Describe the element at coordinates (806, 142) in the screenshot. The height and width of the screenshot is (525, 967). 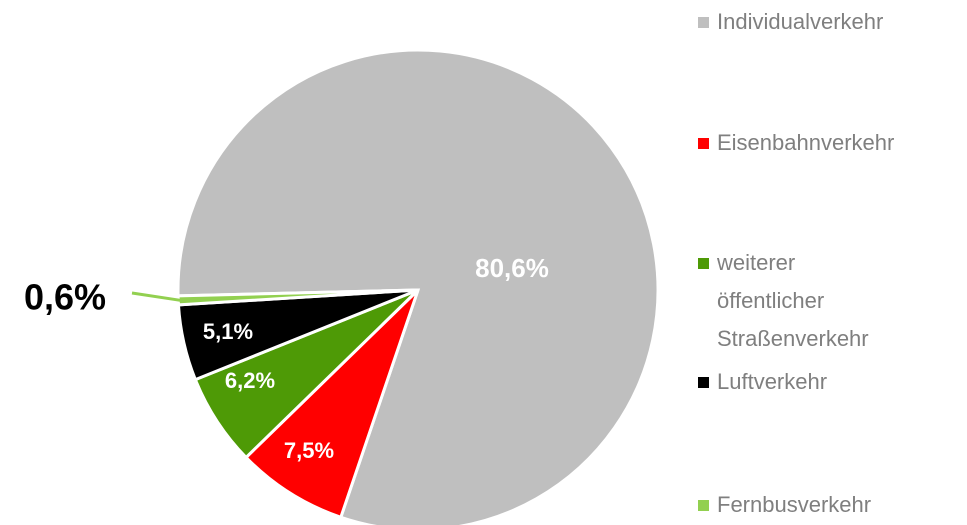
I see `legend-label: Eisenbahnverkehr` at that location.